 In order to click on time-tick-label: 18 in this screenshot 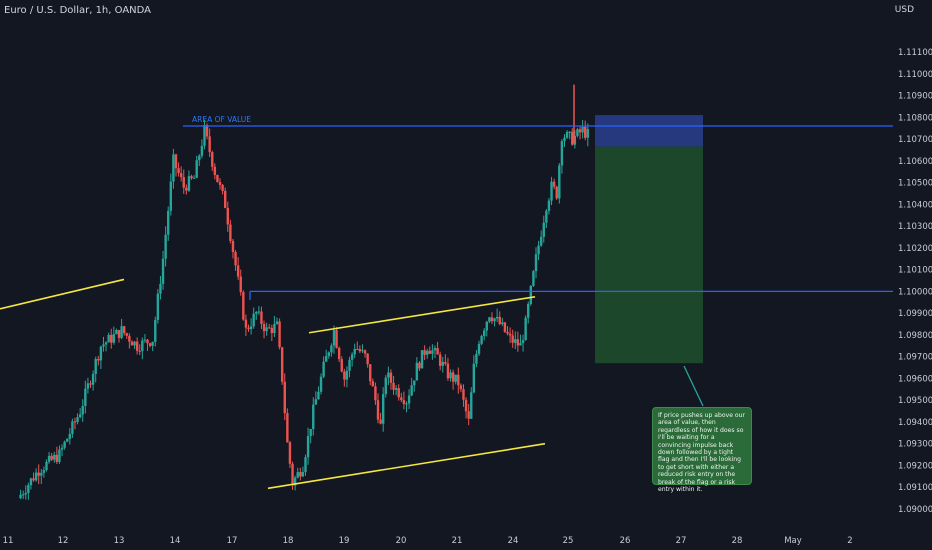, I will do `click(288, 541)`.